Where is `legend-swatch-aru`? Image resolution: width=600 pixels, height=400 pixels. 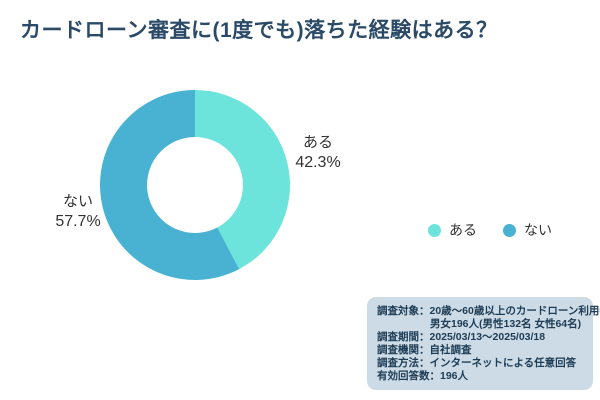 legend-swatch-aru is located at coordinates (434, 230).